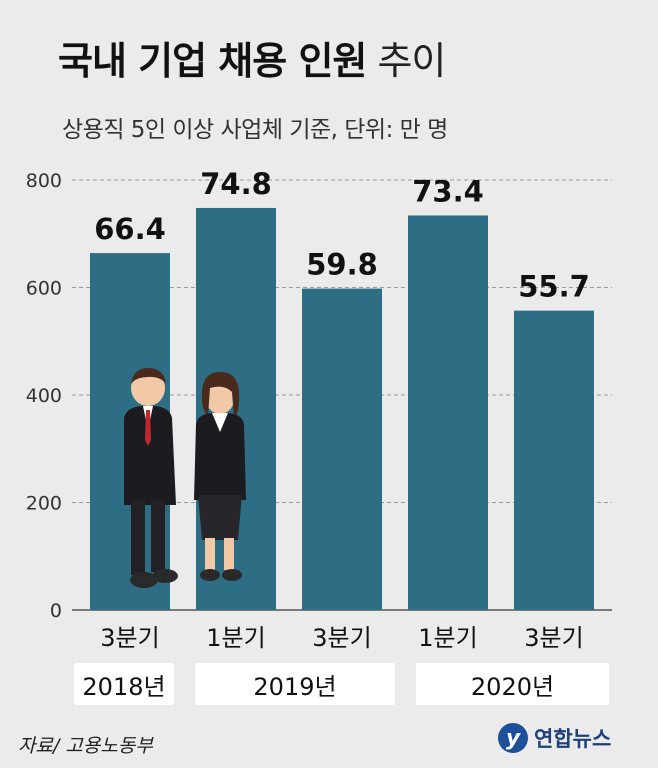  I want to click on source-note: 자료/ 고용노동부, so click(85, 746).